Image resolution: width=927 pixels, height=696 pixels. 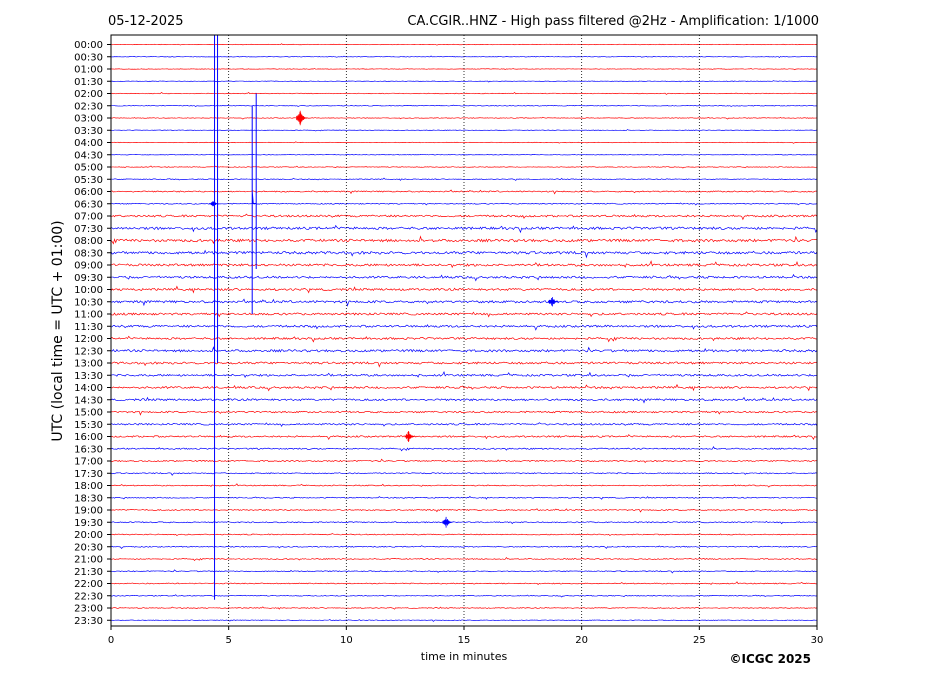 What do you see at coordinates (88, 57) in the screenshot?
I see `y-tick-label: 00:30` at bounding box center [88, 57].